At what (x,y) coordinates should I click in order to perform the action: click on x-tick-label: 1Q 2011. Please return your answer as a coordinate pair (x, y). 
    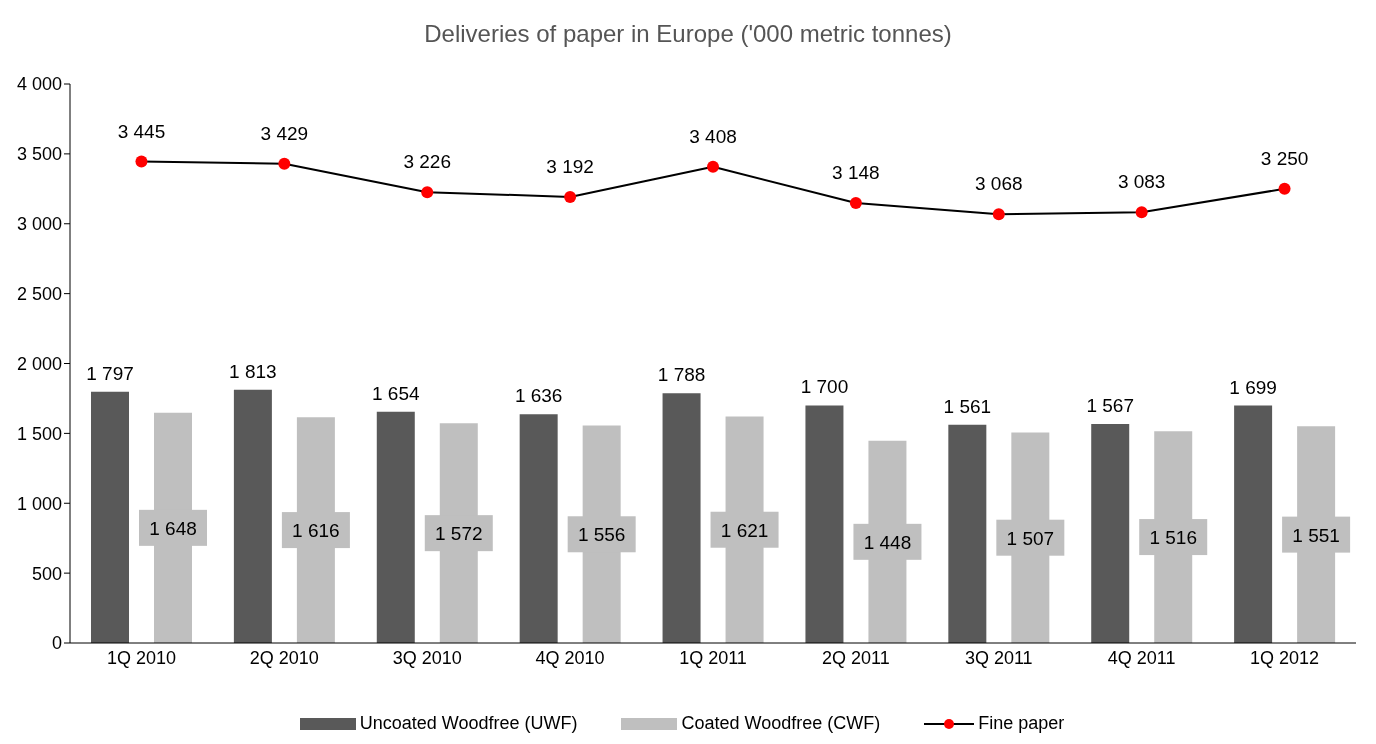
    Looking at the image, I should click on (713, 657).